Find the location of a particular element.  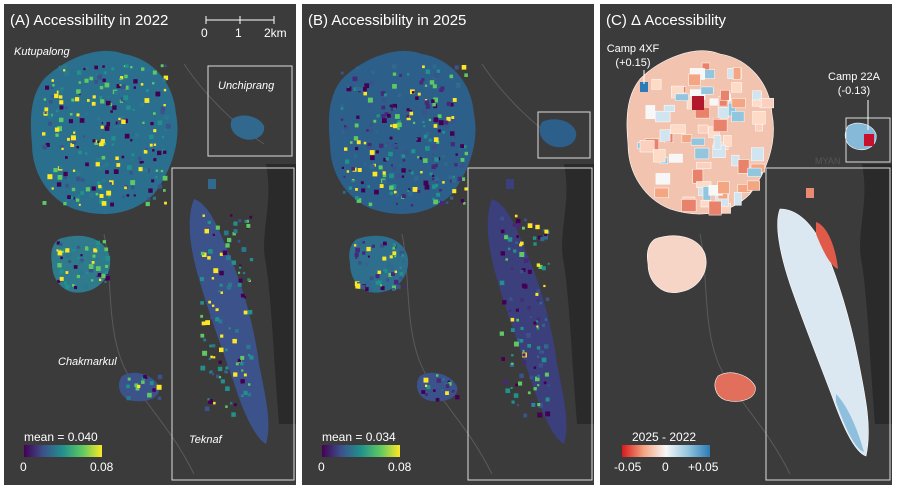

panel-a-title: (A) Accessibility in 2022 is located at coordinates (89, 20).